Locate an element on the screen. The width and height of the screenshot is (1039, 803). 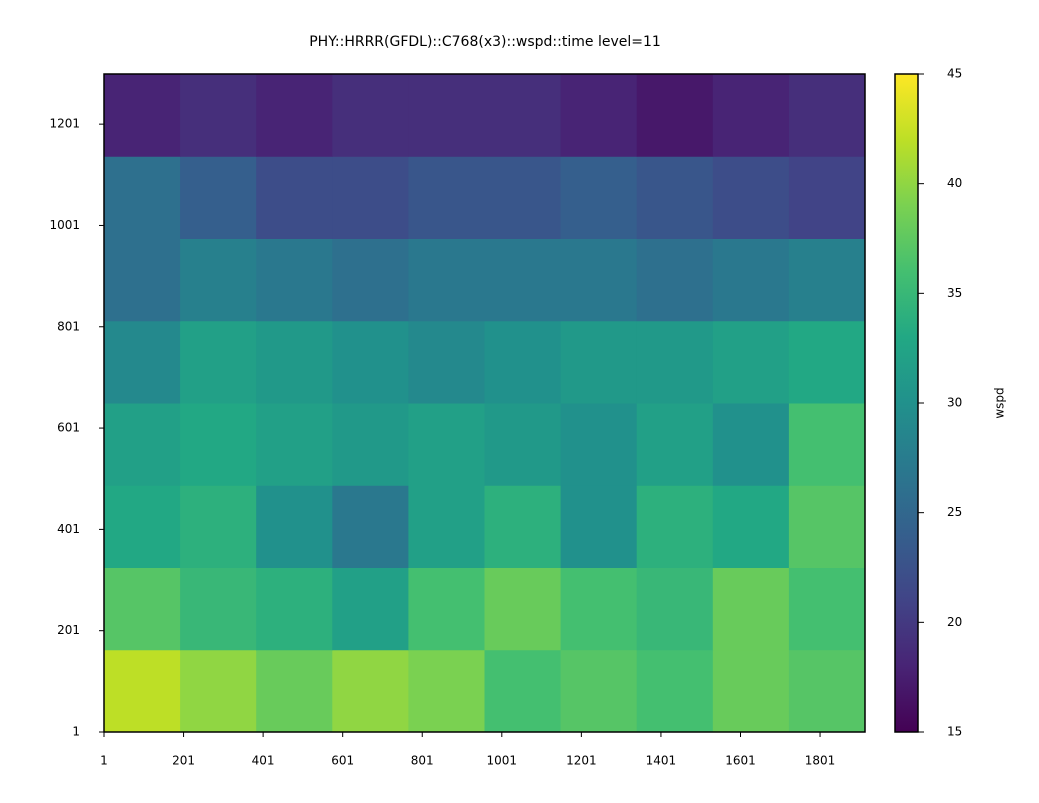
colorbar-tick-label: 30 is located at coordinates (954, 403).